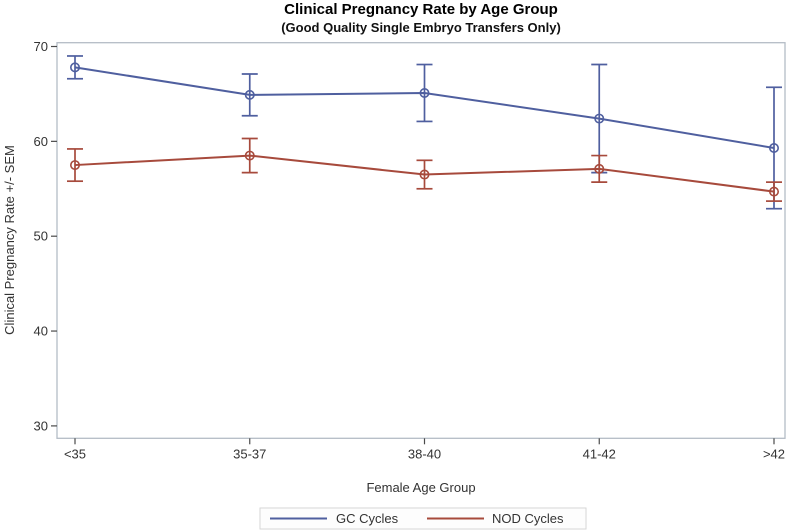  I want to click on legend-box, so click(423, 518).